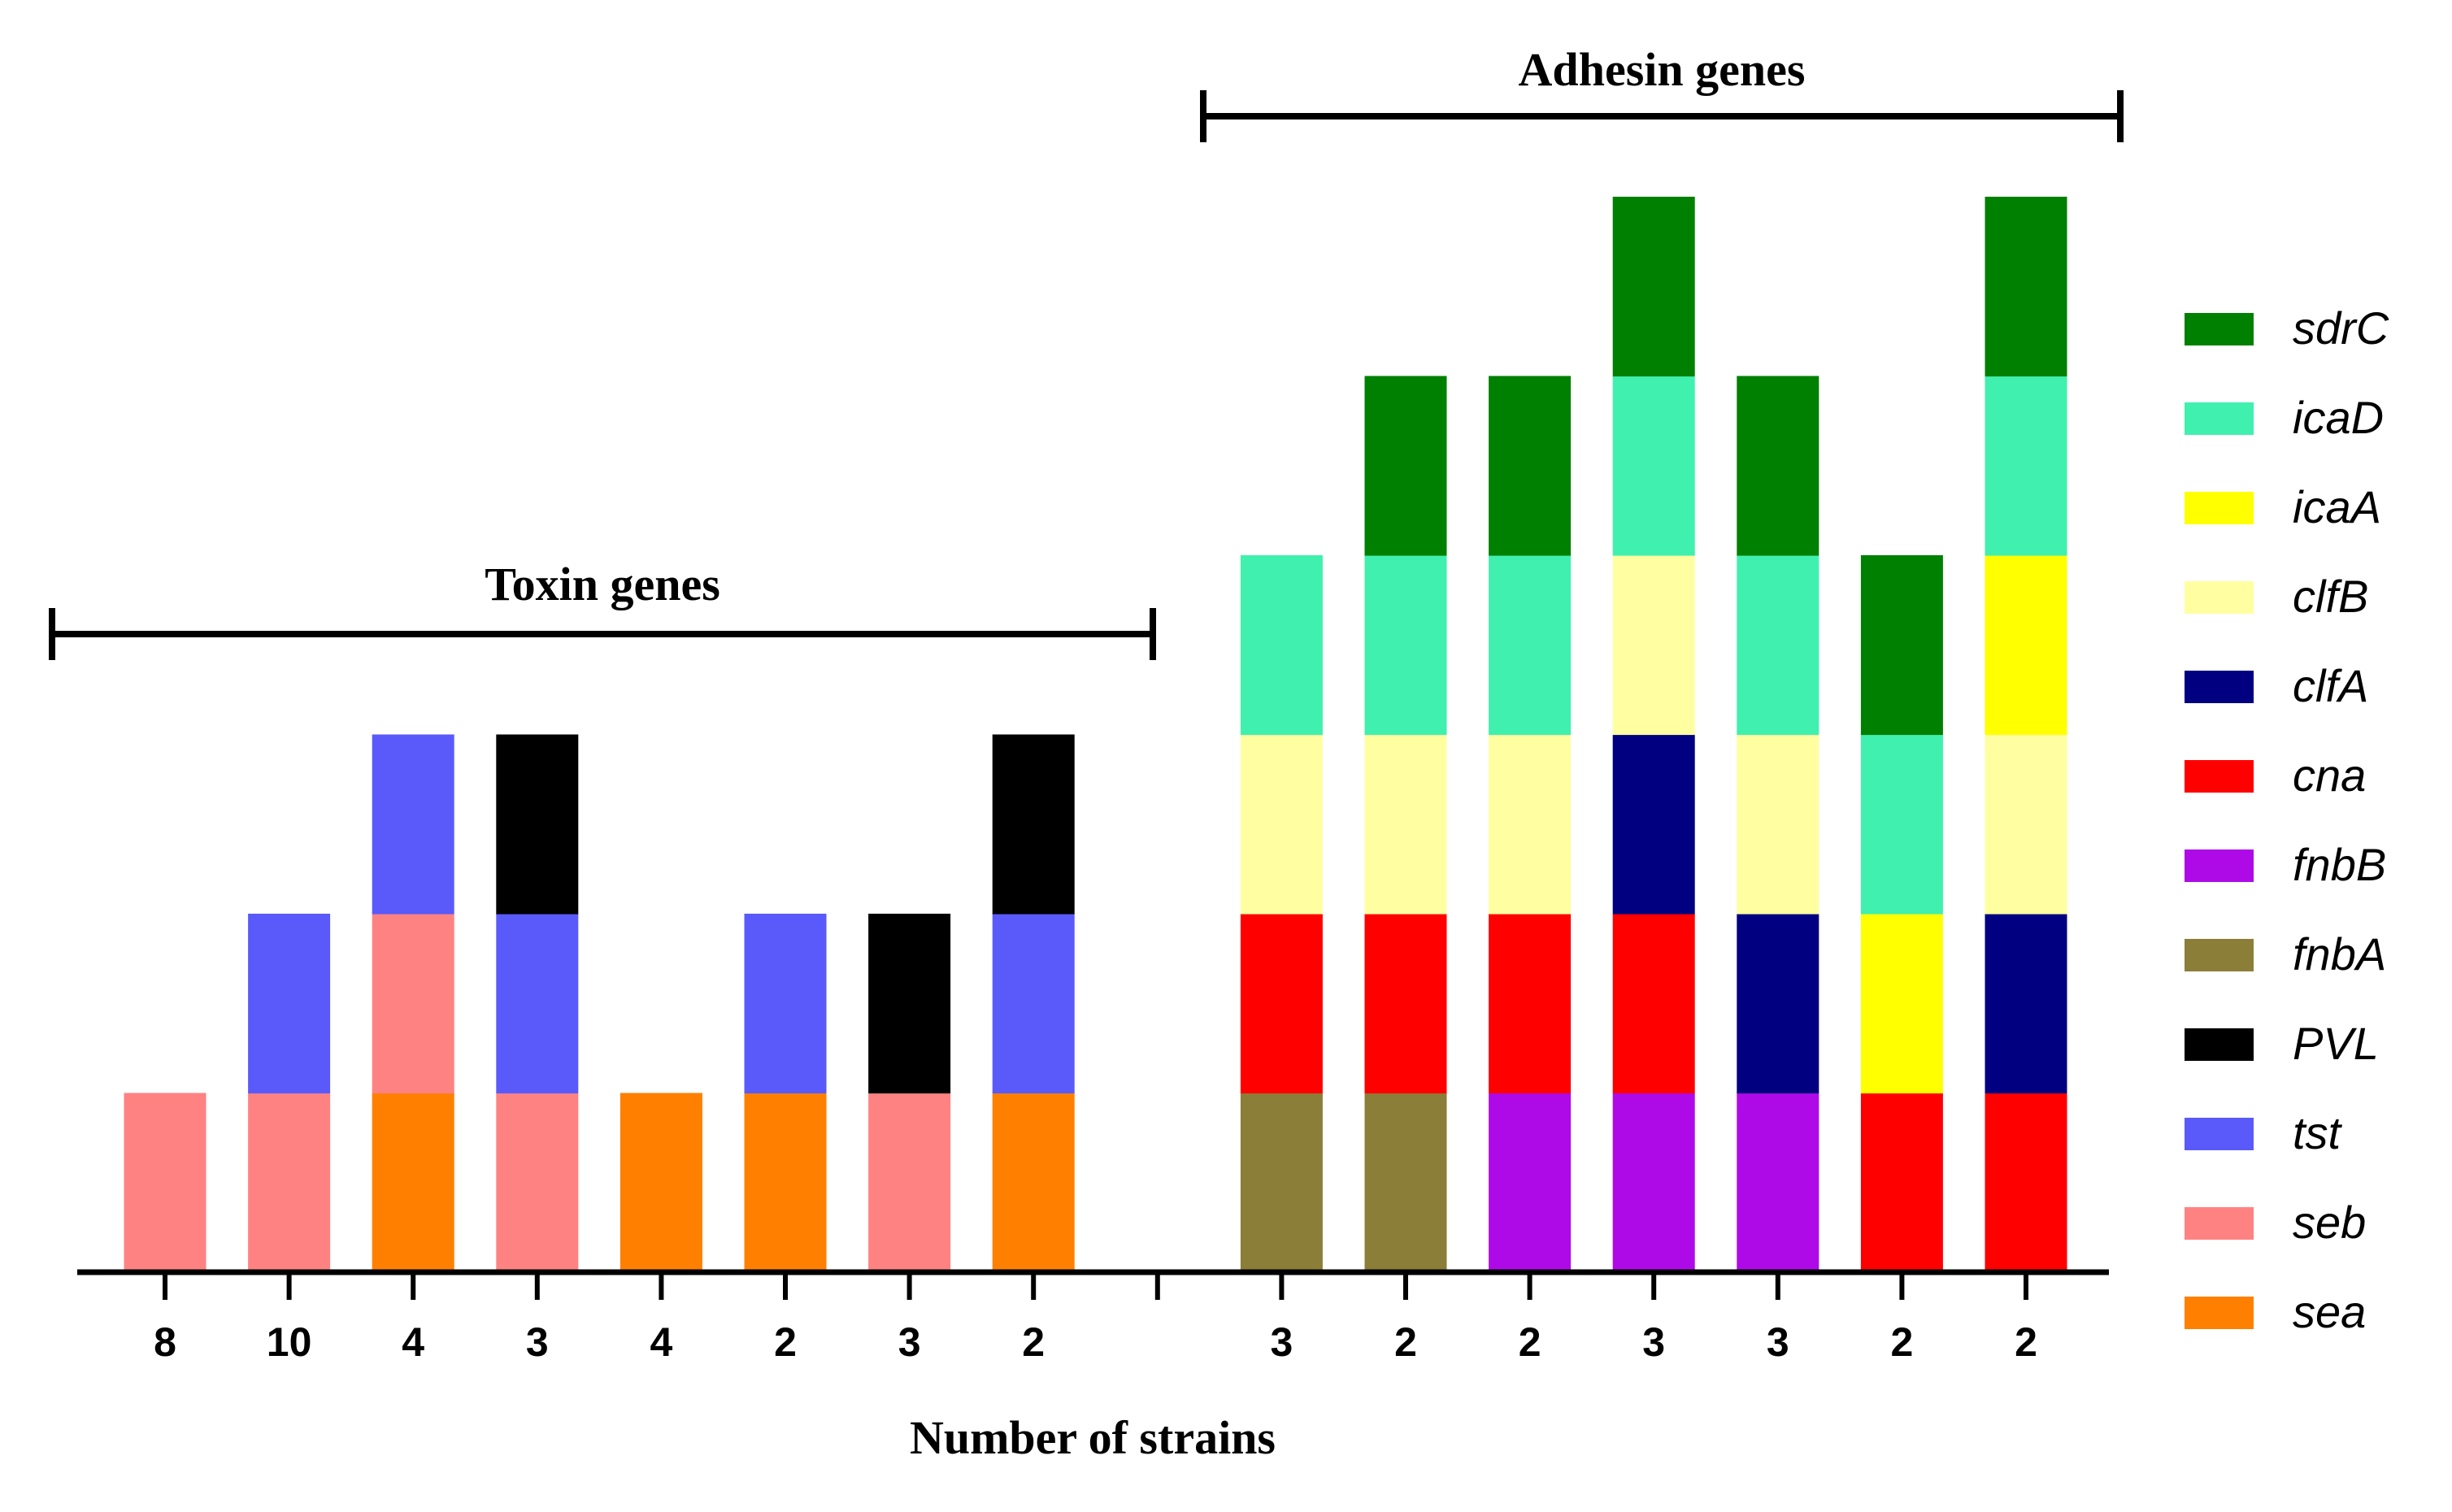 Image resolution: width=2452 pixels, height=1512 pixels. What do you see at coordinates (2331, 685) in the screenshot?
I see `legend-label-clfA: clfA` at bounding box center [2331, 685].